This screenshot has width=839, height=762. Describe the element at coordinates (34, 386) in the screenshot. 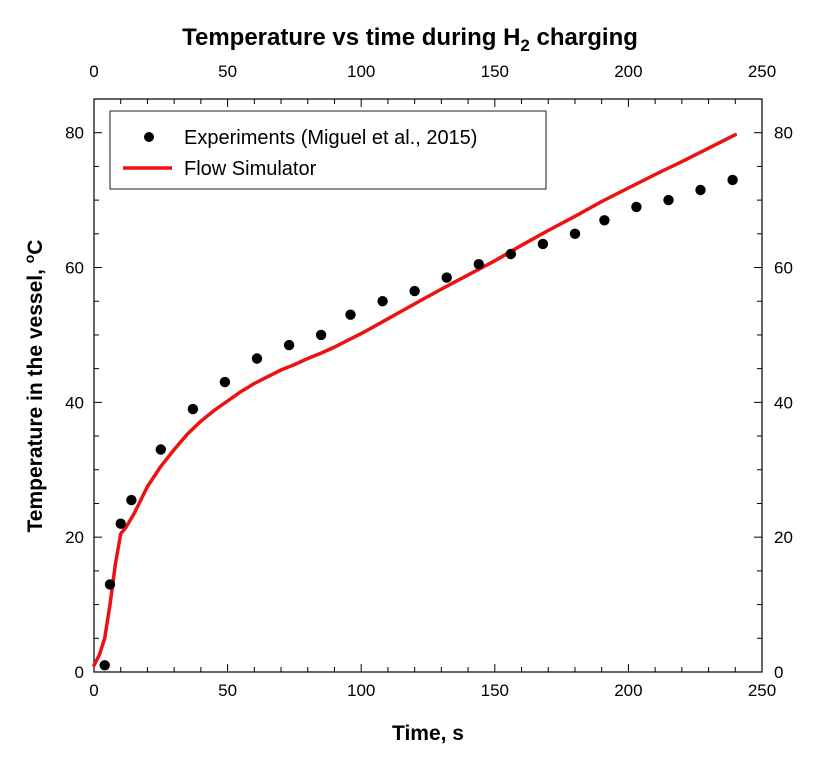

I see `y-axis-title: Temperature in the vessel, oC` at that location.